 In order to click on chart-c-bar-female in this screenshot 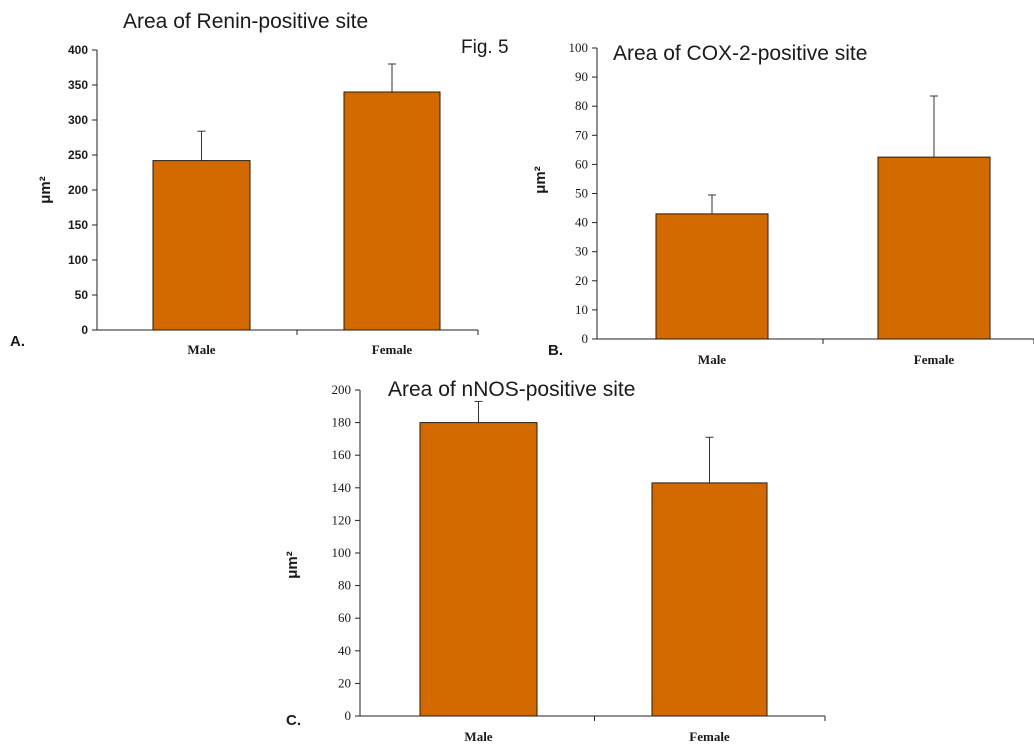, I will do `click(709, 599)`.